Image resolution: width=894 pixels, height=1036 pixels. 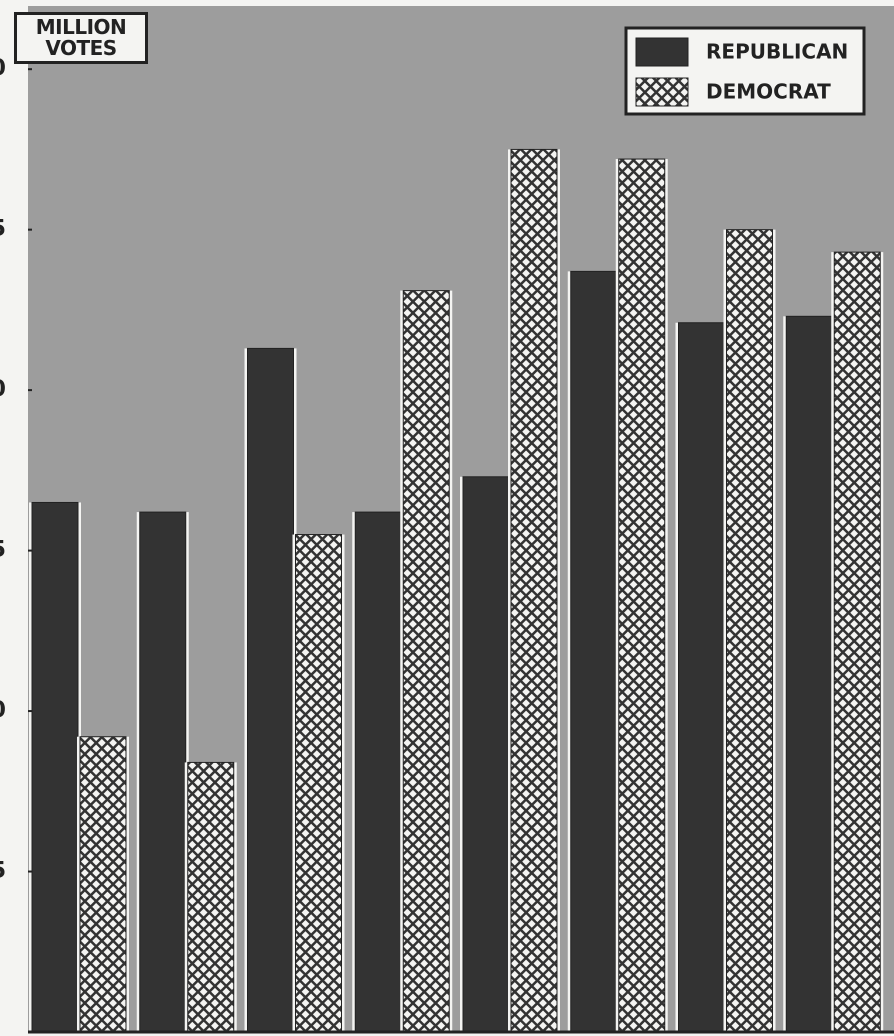 What do you see at coordinates (3, 871) in the screenshot?
I see `y-tick-label: 5` at bounding box center [3, 871].